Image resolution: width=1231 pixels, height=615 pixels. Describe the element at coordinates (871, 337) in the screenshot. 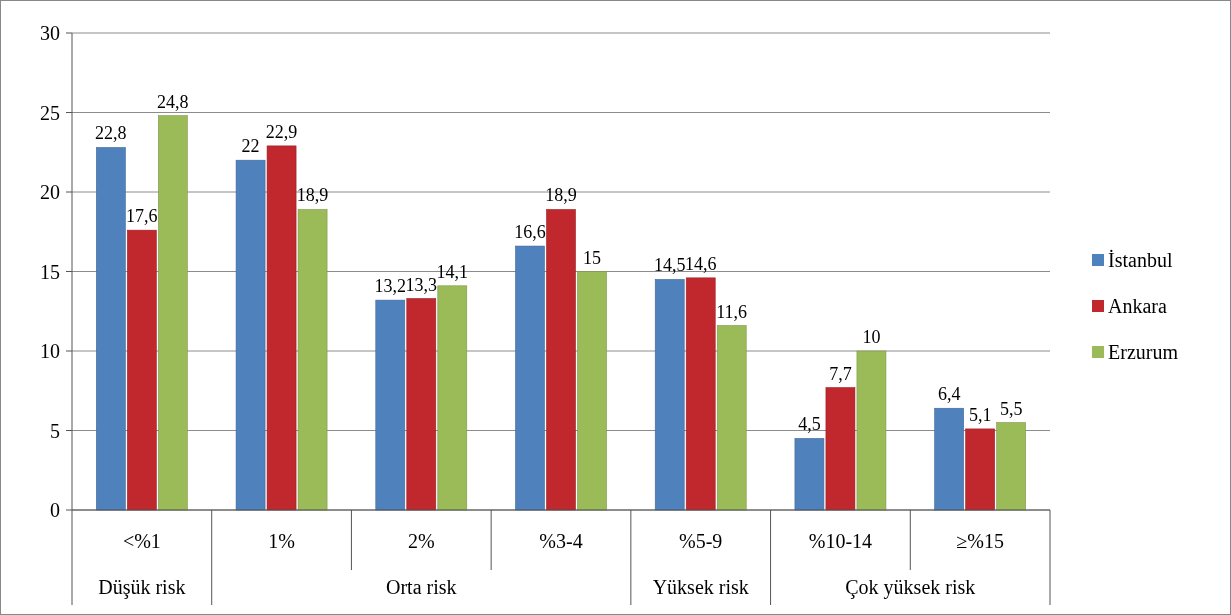

I see `data-label: 10` at that location.